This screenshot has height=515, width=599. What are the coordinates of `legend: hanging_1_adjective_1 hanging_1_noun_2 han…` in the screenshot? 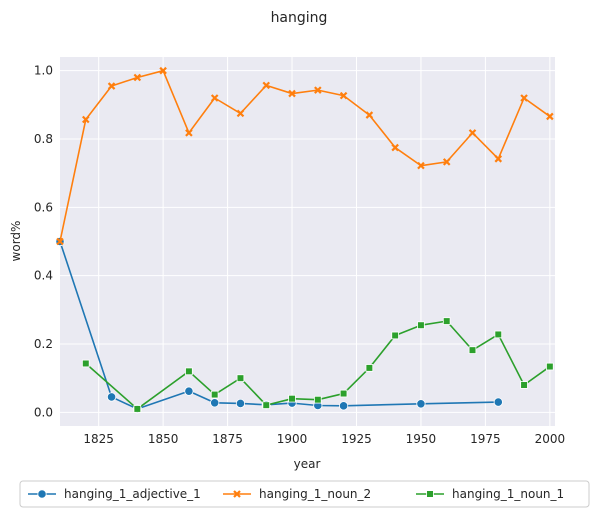 It's located at (304, 494).